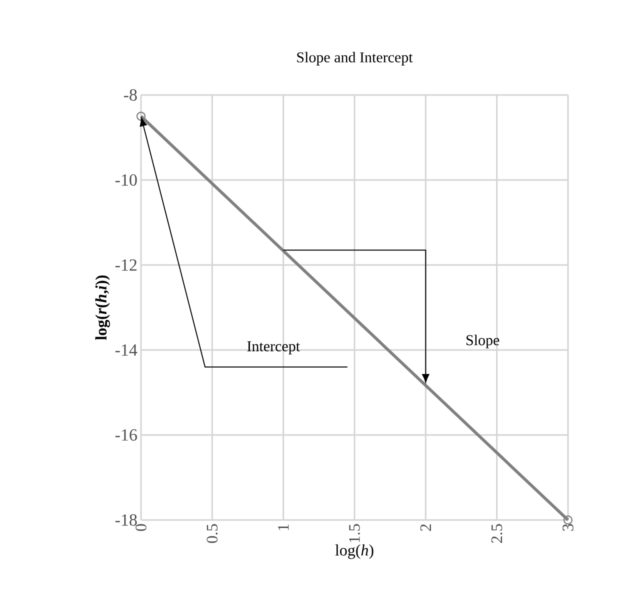 The image size is (639, 595). Describe the element at coordinates (141, 527) in the screenshot. I see `x-tick-label: 0` at that location.